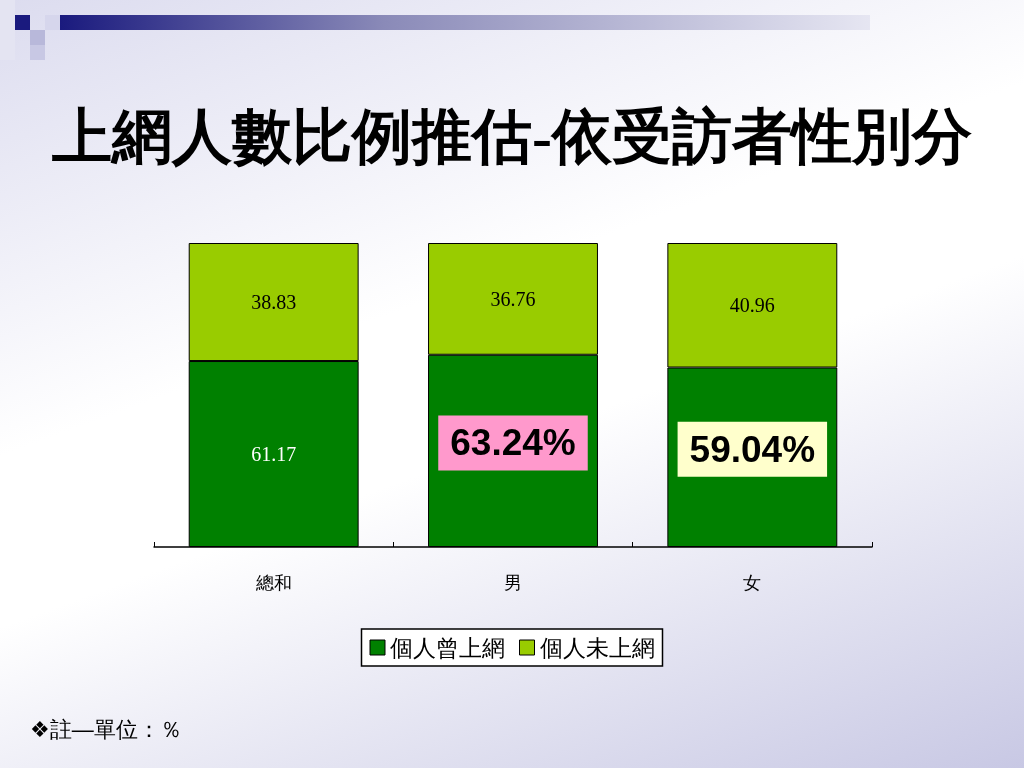  Describe the element at coordinates (513, 298) in the screenshot. I see `data-label: 36.76` at that location.